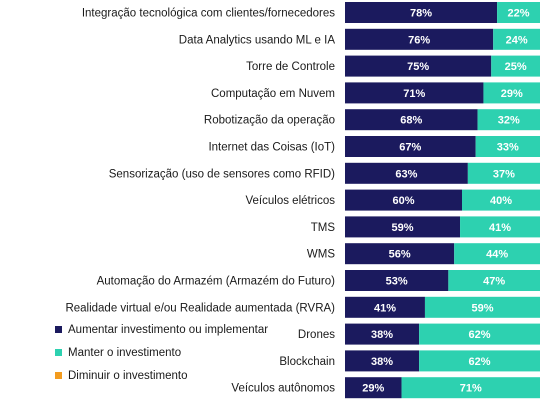  I want to click on category-label: WMS, so click(321, 255).